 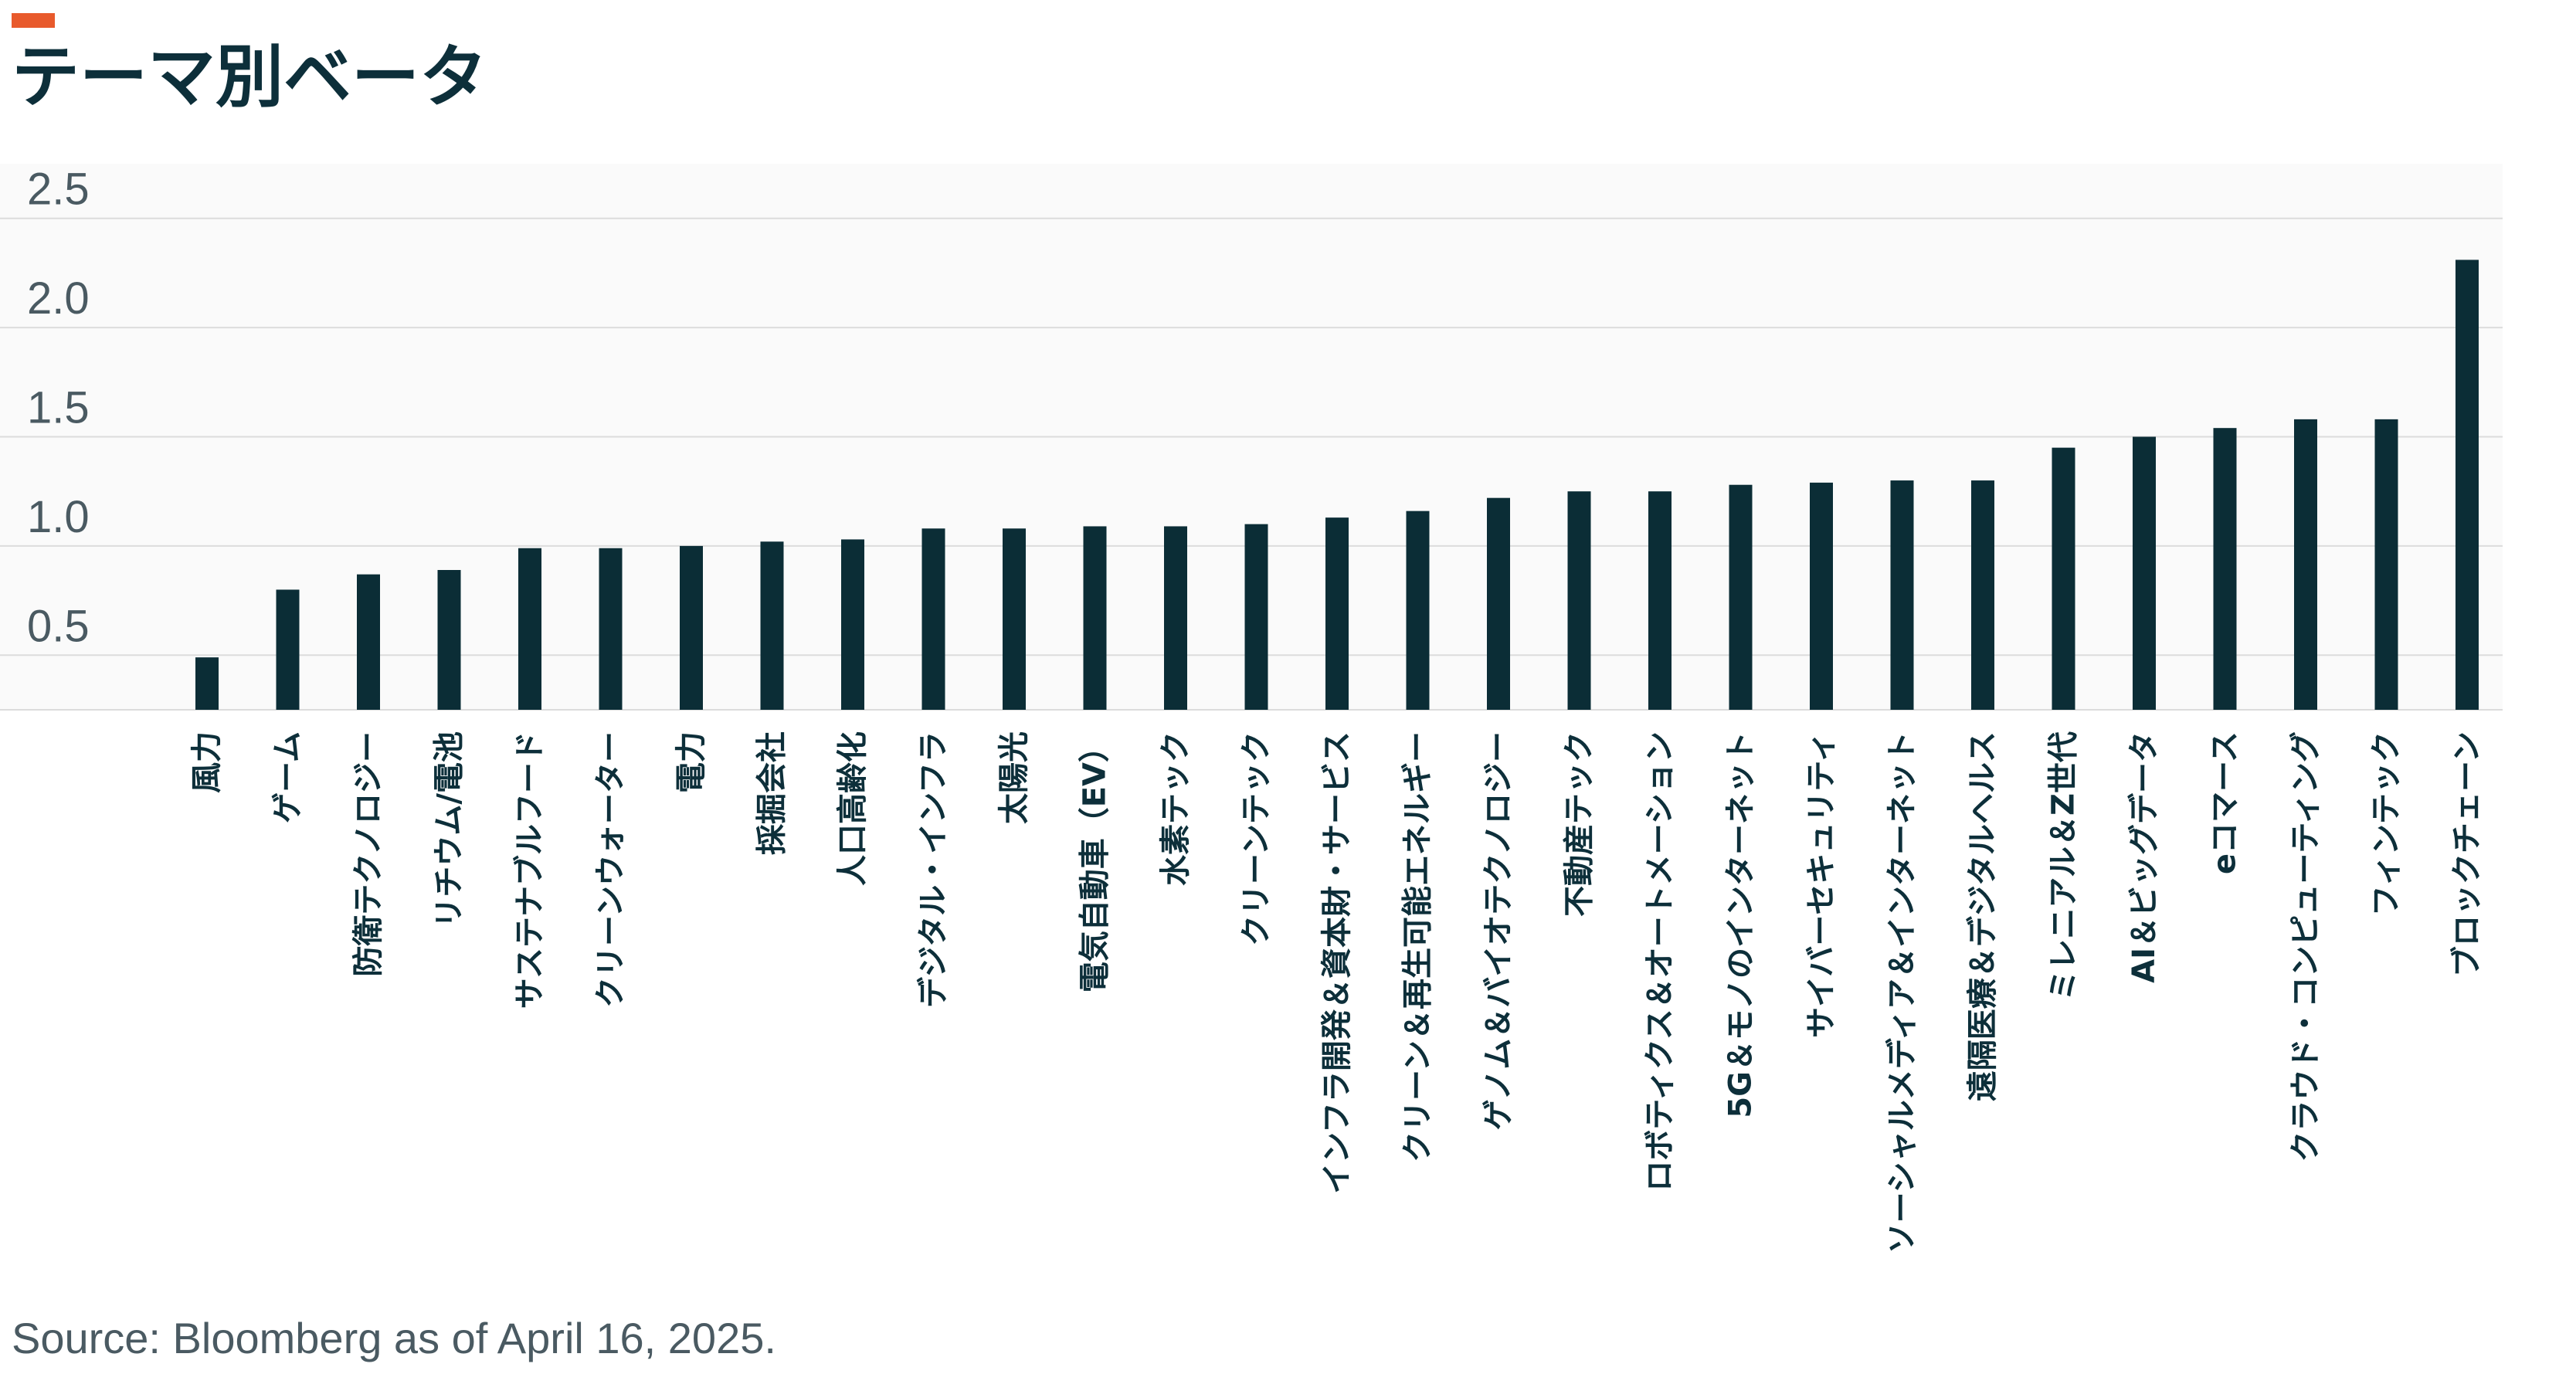 I want to click on category-label: サイバーセキュリティ, so click(x=1821, y=885).